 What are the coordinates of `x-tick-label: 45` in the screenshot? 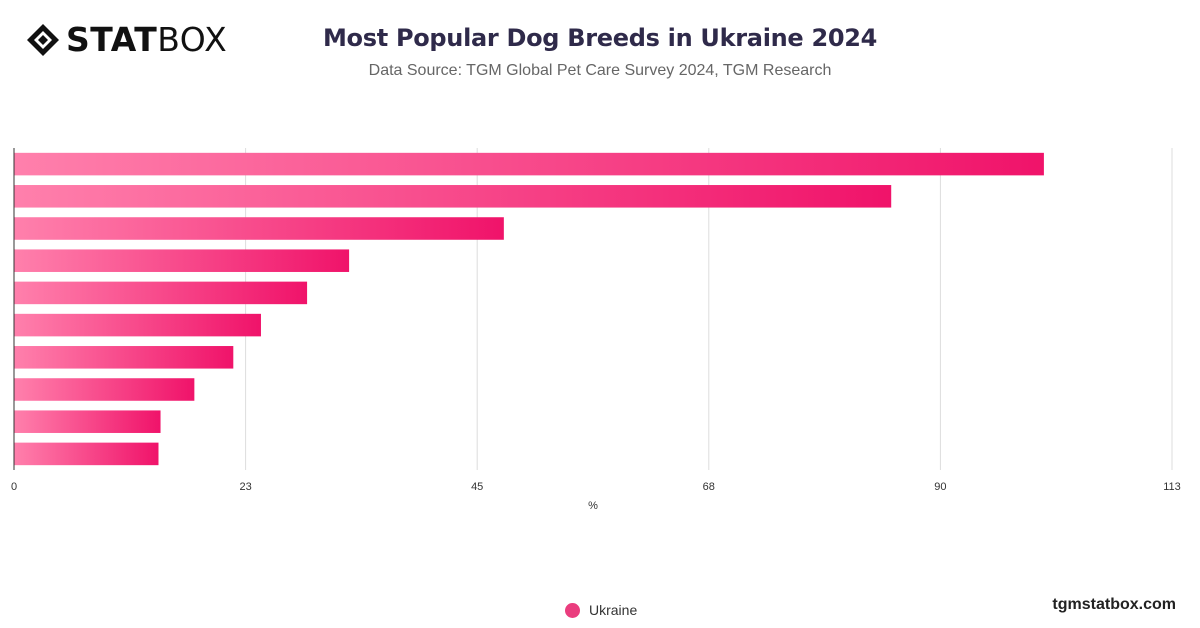 It's located at (477, 487).